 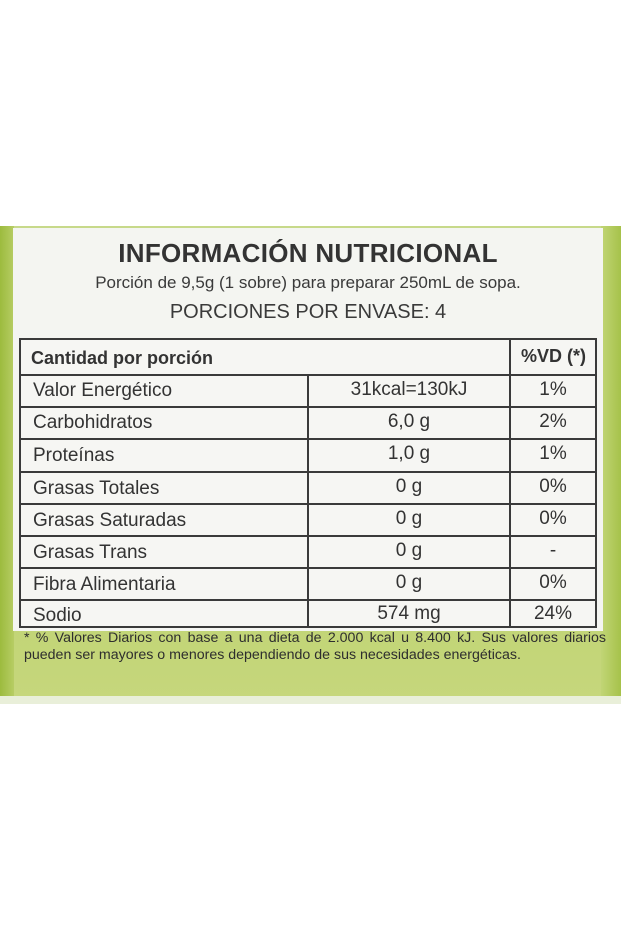 What do you see at coordinates (310, 700) in the screenshot?
I see `package-bottom-strip` at bounding box center [310, 700].